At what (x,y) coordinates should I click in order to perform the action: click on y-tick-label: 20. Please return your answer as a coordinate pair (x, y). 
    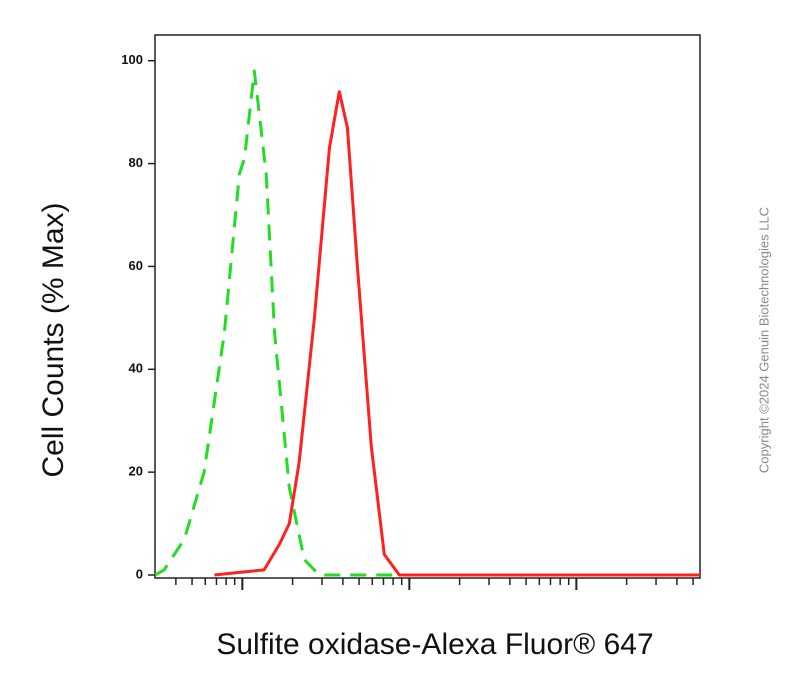
    Looking at the image, I should click on (136, 471).